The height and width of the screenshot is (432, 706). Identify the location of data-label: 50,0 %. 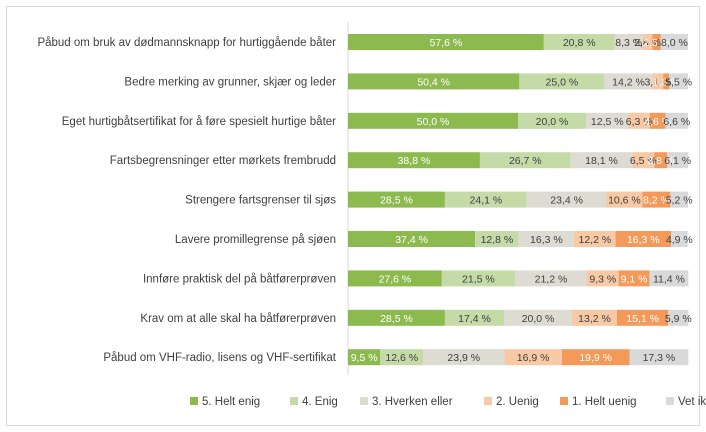
(433, 122).